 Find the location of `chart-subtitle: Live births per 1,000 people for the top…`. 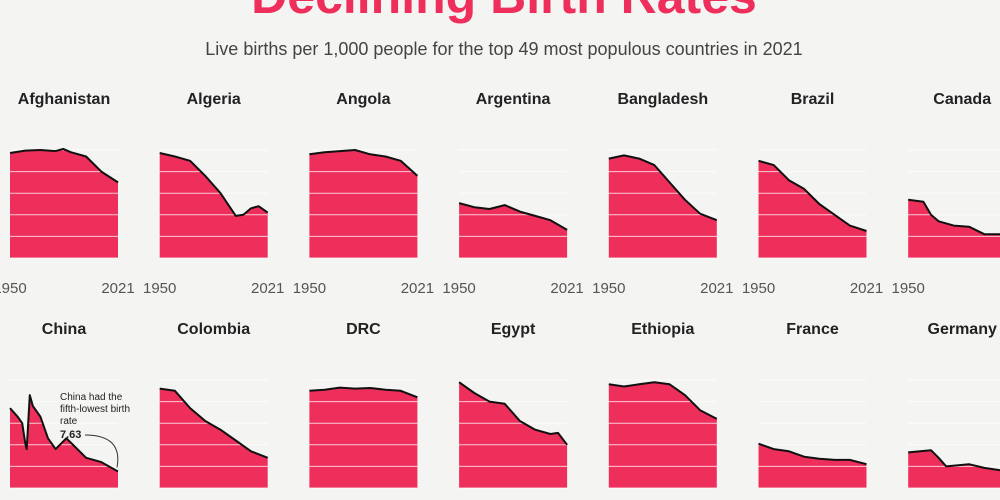

chart-subtitle: Live births per 1,000 people for the top… is located at coordinates (503, 49).